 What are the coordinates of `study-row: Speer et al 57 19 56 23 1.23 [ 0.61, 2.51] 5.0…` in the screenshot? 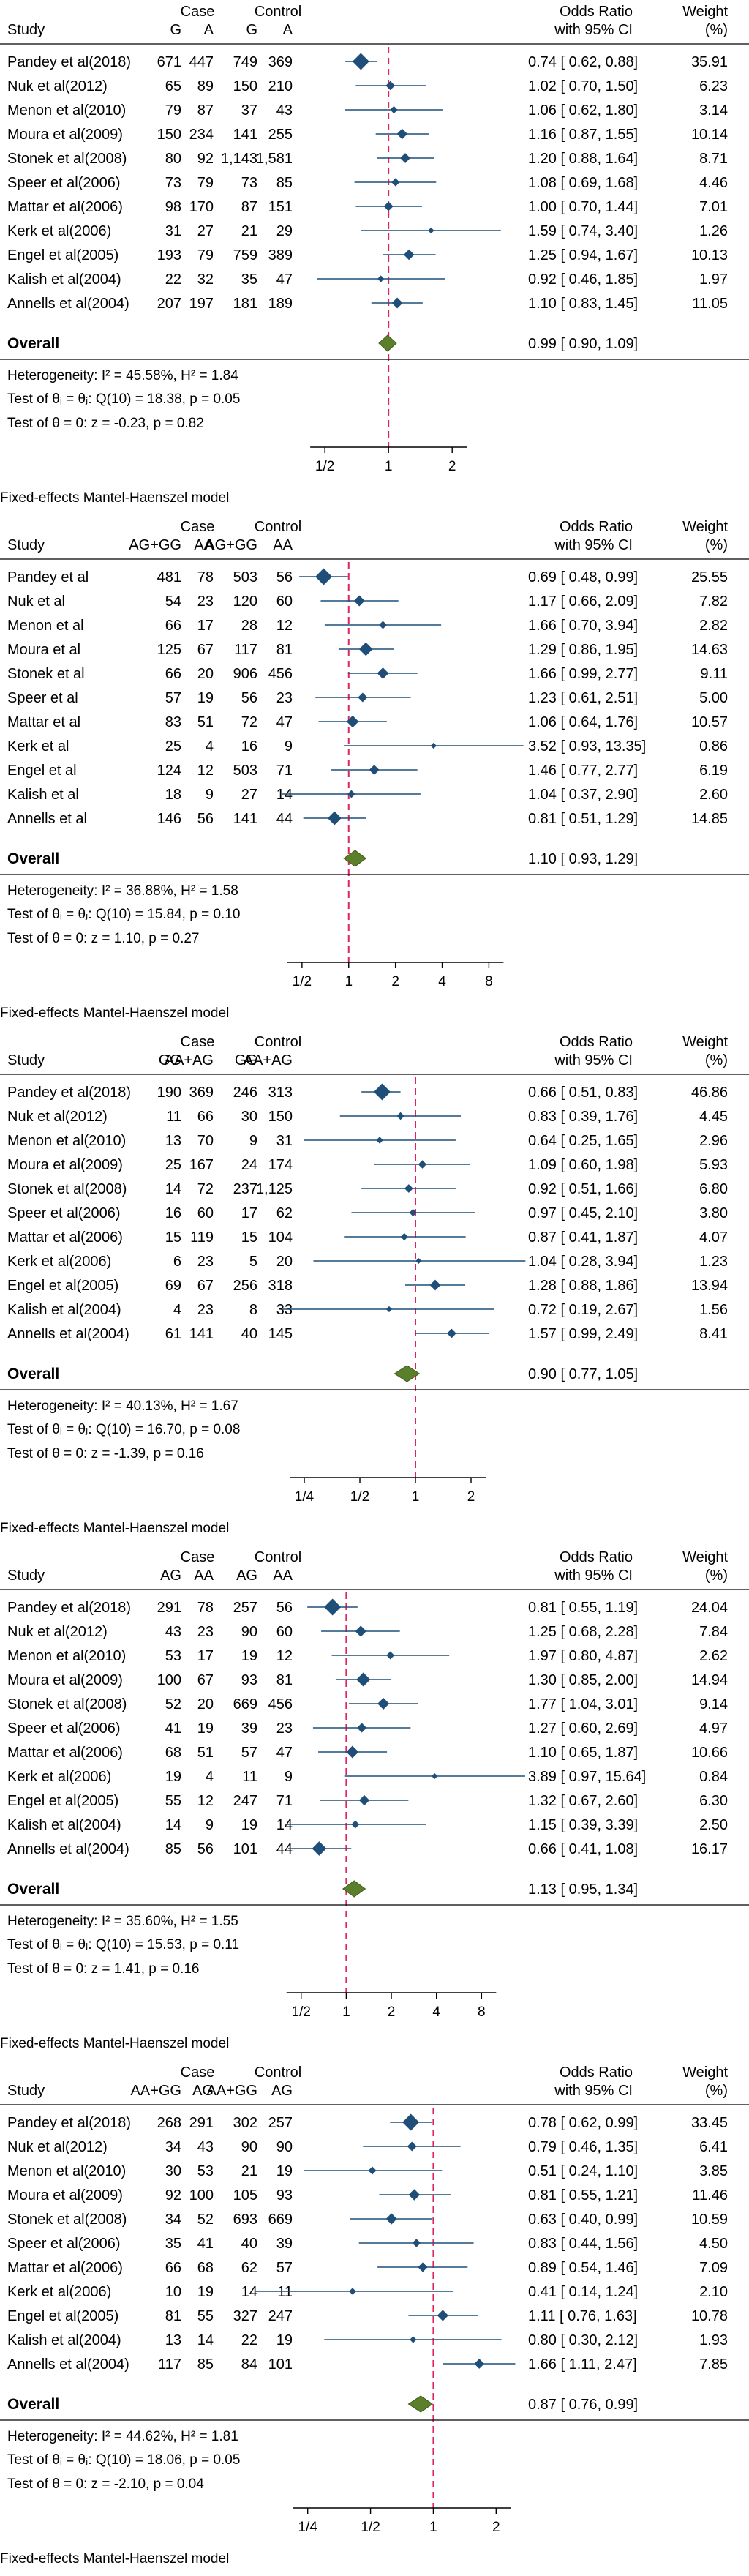 It's located at (367, 698).